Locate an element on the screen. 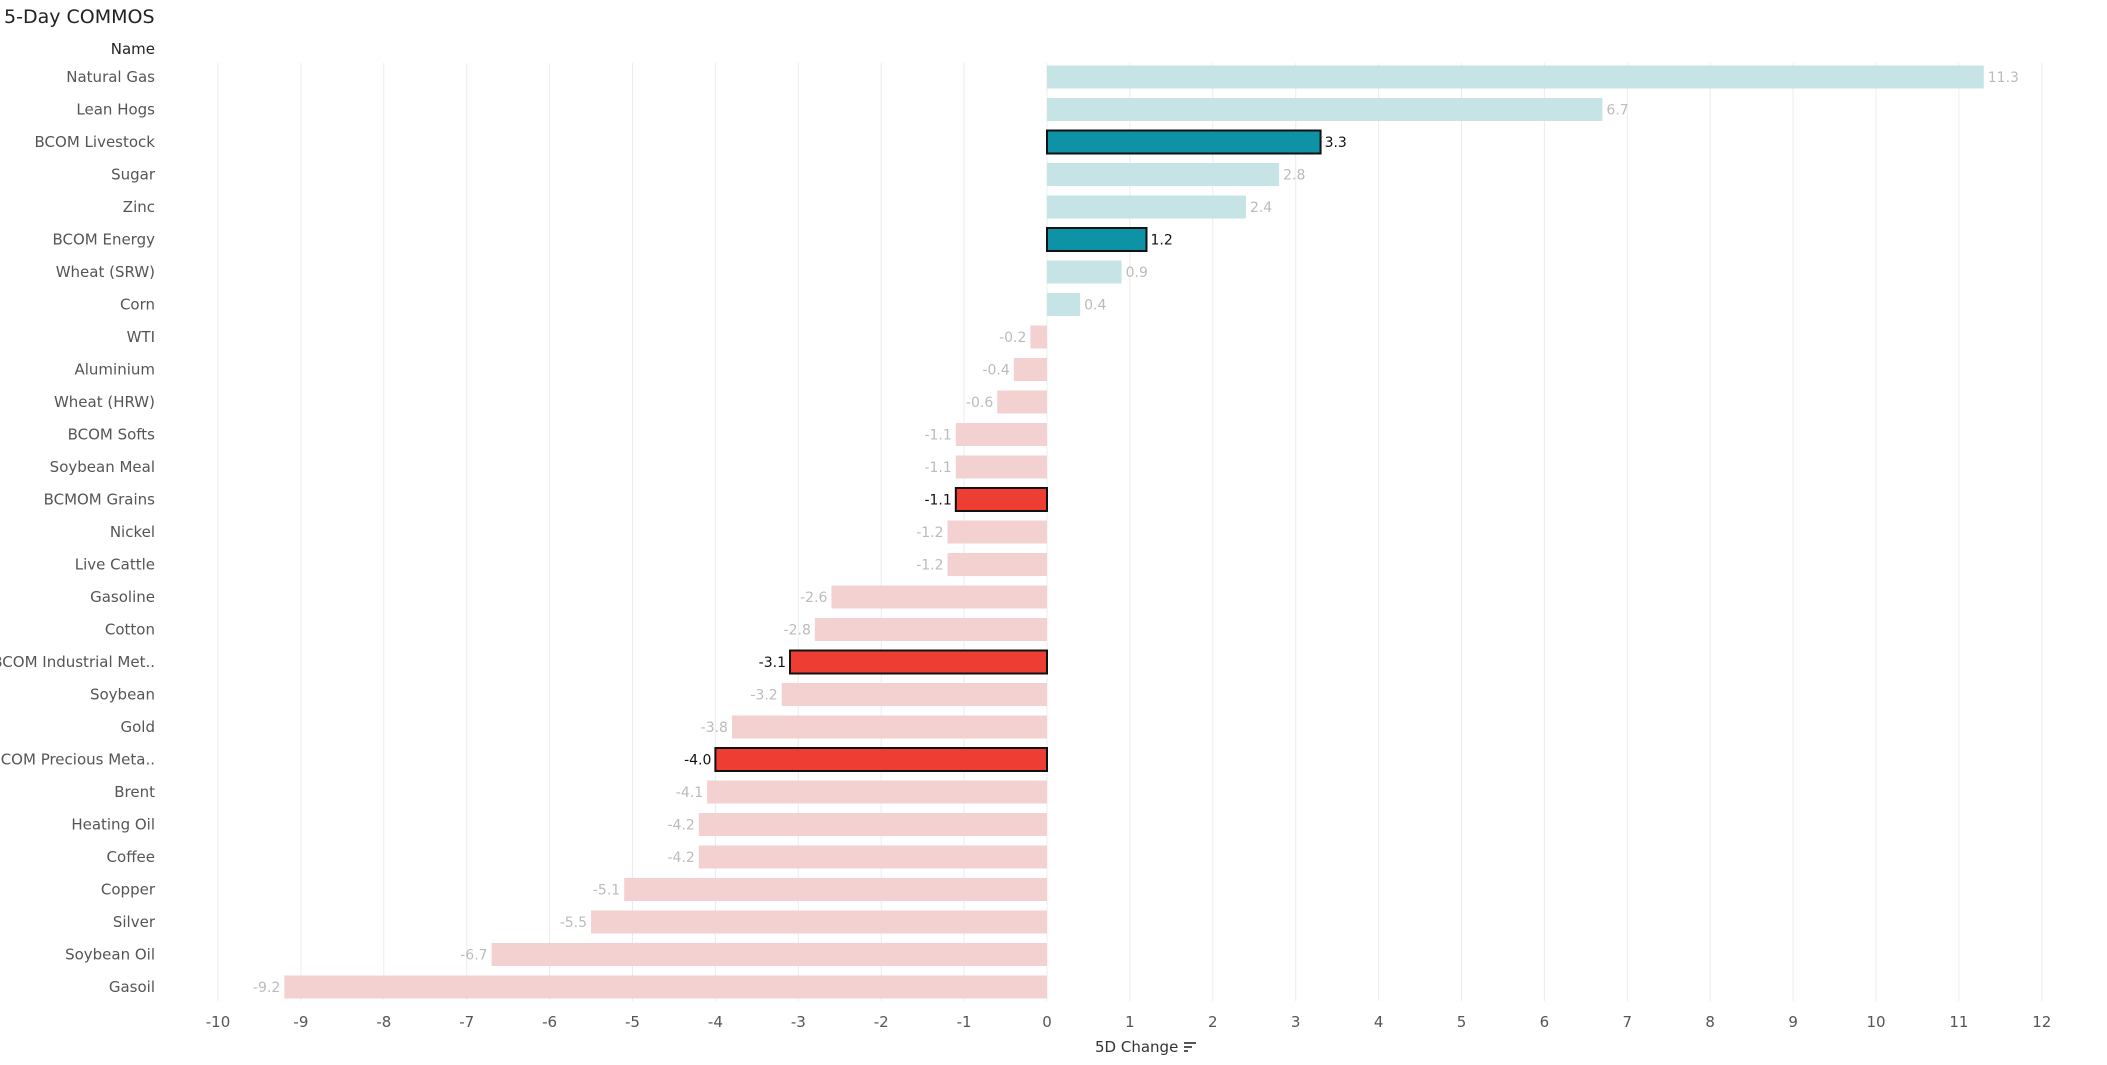  category-label: Nickel is located at coordinates (132, 532).